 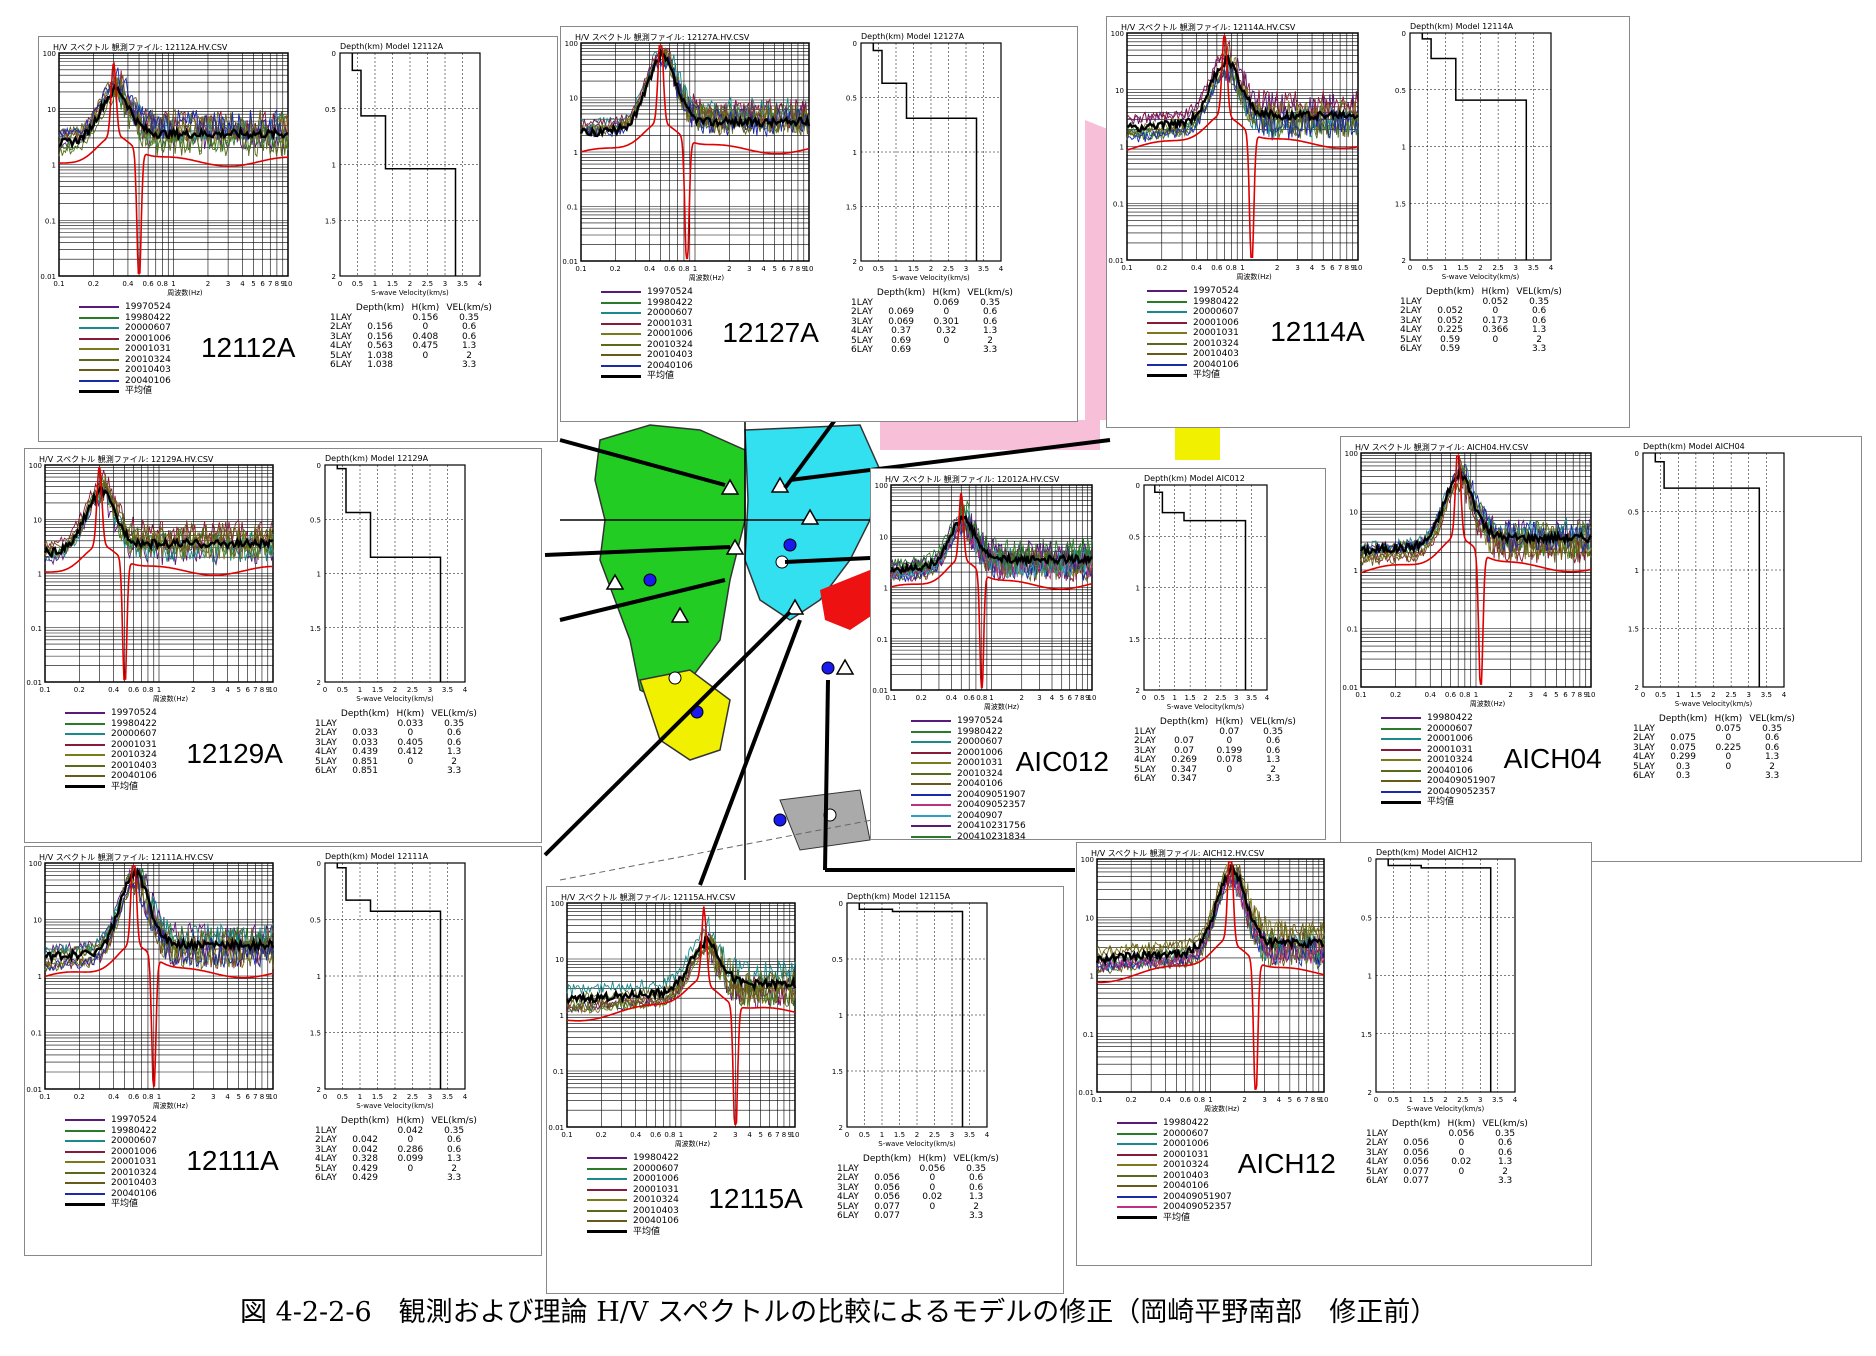 What do you see at coordinates (377, 1097) in the screenshot?
I see `velocity-tick-label: 1.5` at bounding box center [377, 1097].